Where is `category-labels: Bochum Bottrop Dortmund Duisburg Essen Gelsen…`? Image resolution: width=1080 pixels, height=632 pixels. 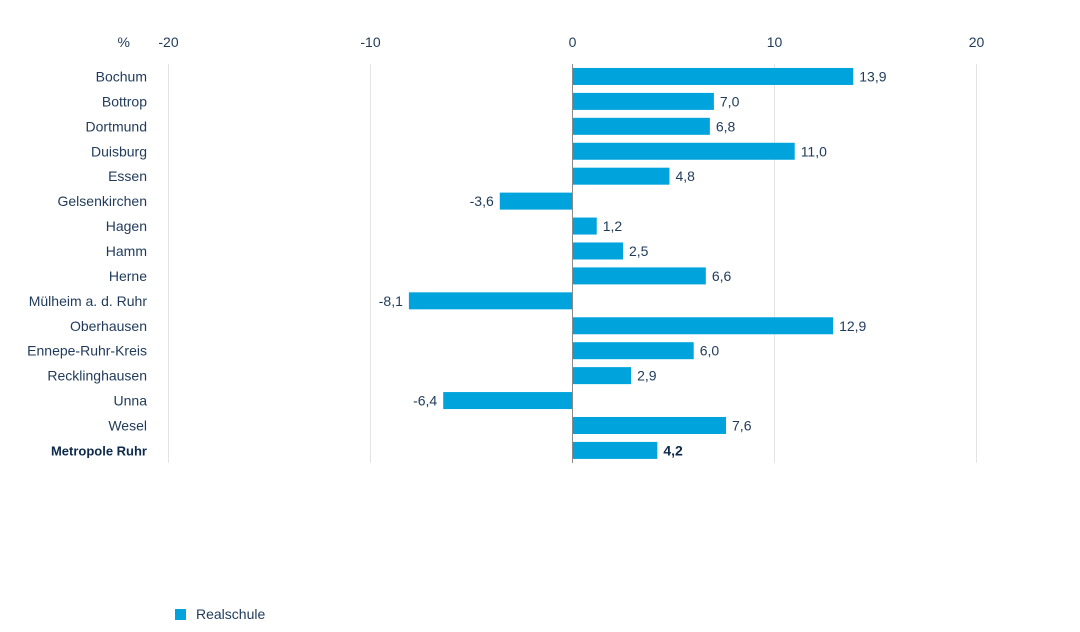 category-labels: Bochum Bottrop Dortmund Duisburg Essen Gelsen… is located at coordinates (87, 263).